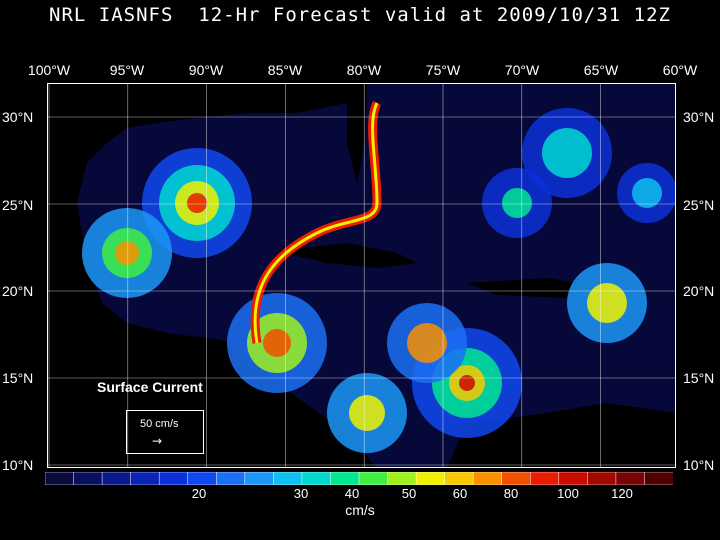 Image resolution: width=720 pixels, height=540 pixels. What do you see at coordinates (622, 493) in the screenshot?
I see `colorbar-tick-label: 120` at bounding box center [622, 493].